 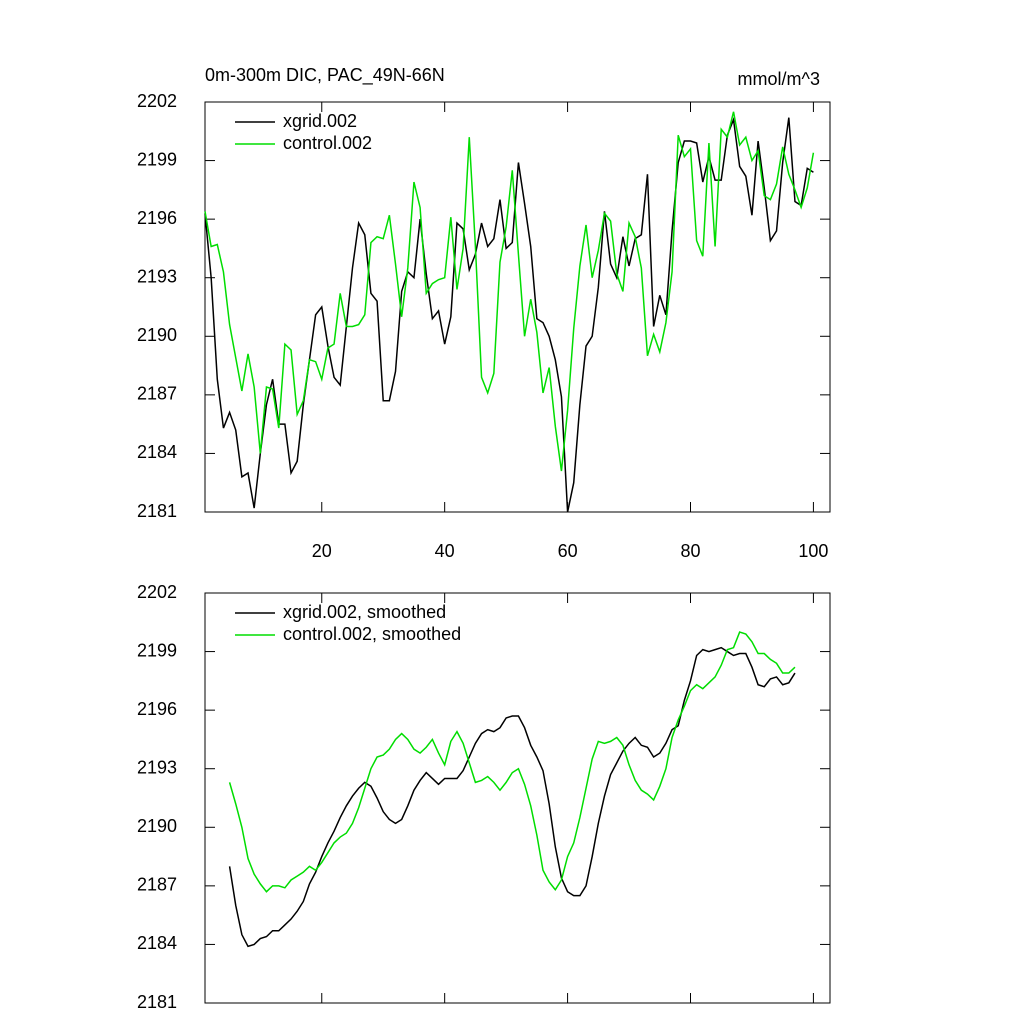 What do you see at coordinates (779, 79) in the screenshot?
I see `units-label: mmol/m^3` at bounding box center [779, 79].